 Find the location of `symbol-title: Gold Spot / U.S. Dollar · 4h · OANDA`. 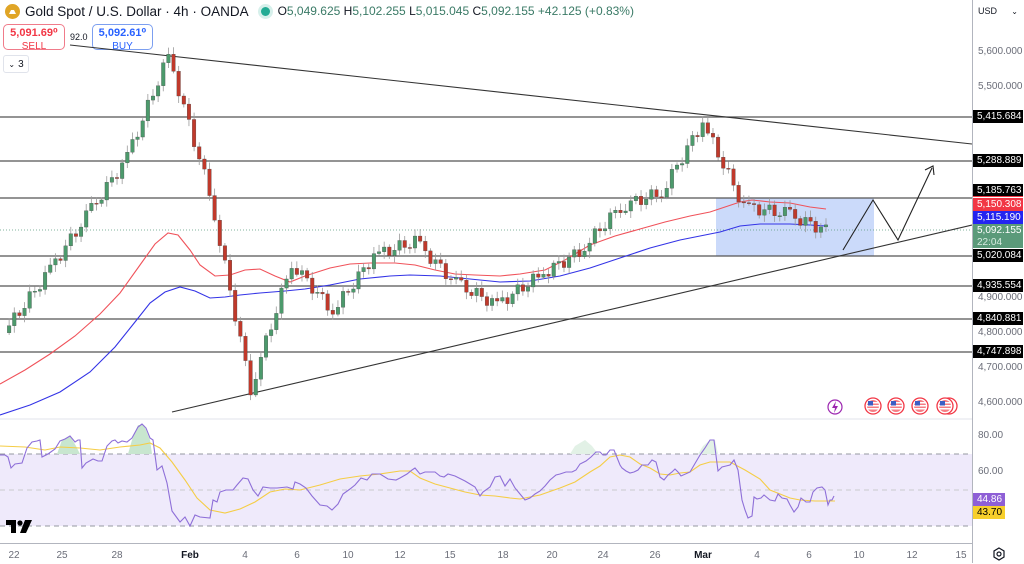

symbol-title: Gold Spot / U.S. Dollar · 4h · OANDA is located at coordinates (137, 11).